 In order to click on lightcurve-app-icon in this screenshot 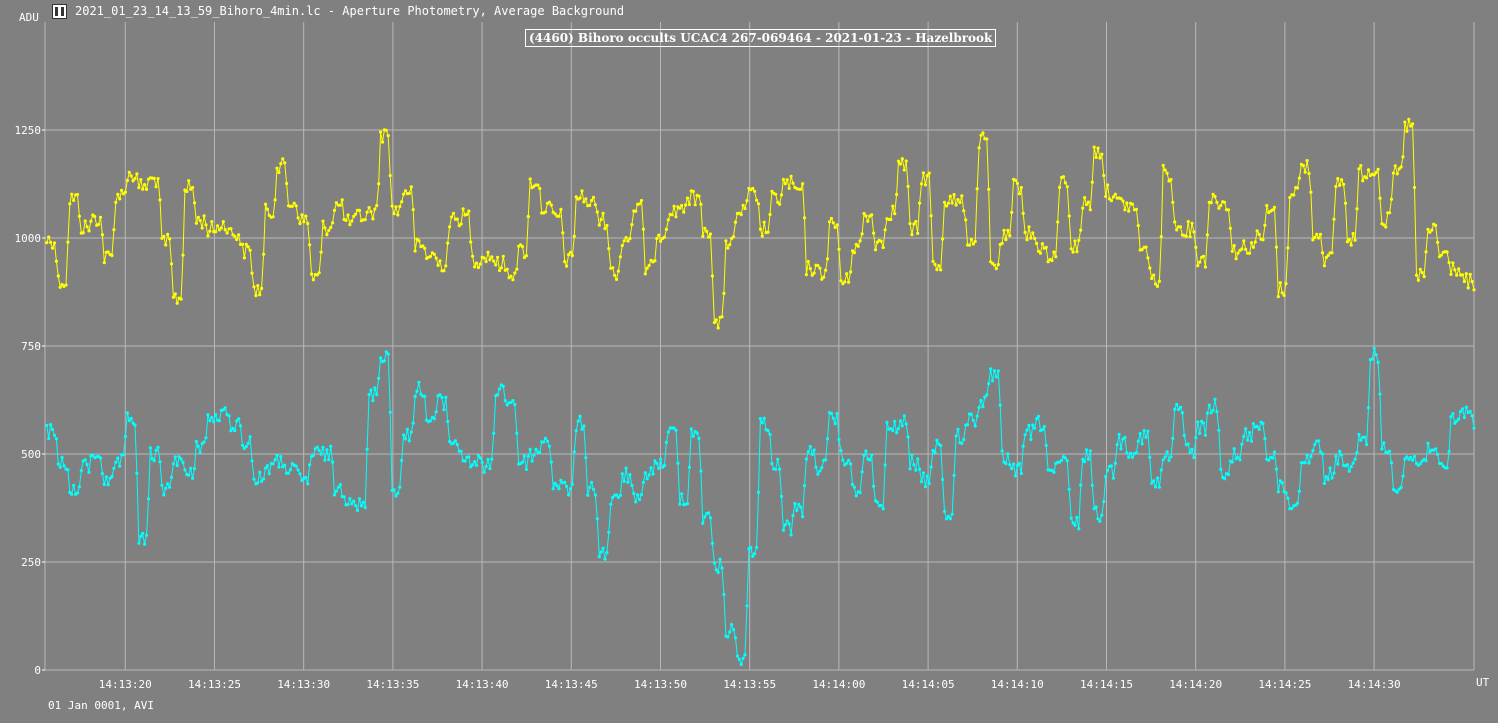, I will do `click(59, 11)`.